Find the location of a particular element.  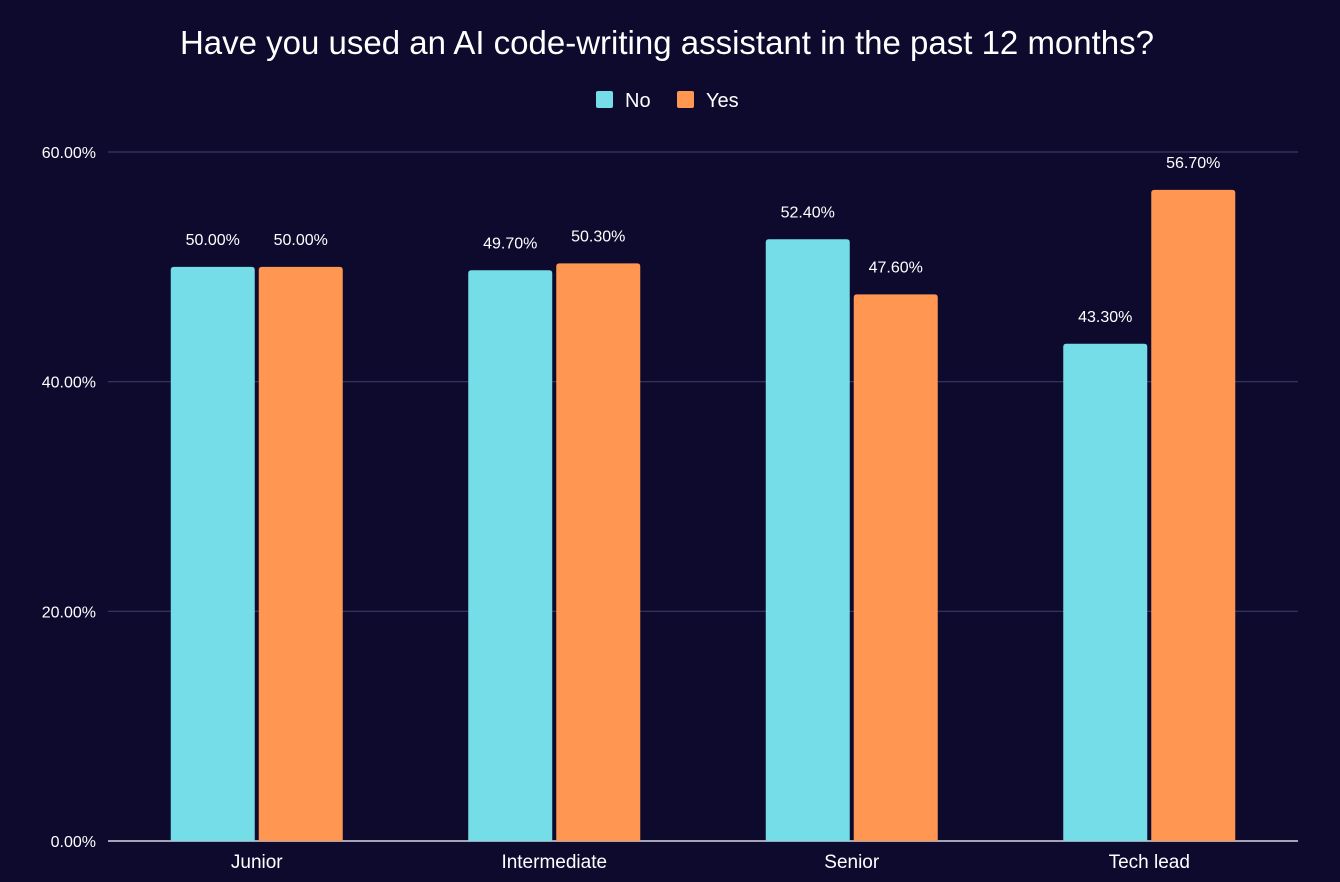

data-label-tech-lead-no: 43.30% is located at coordinates (1105, 317).